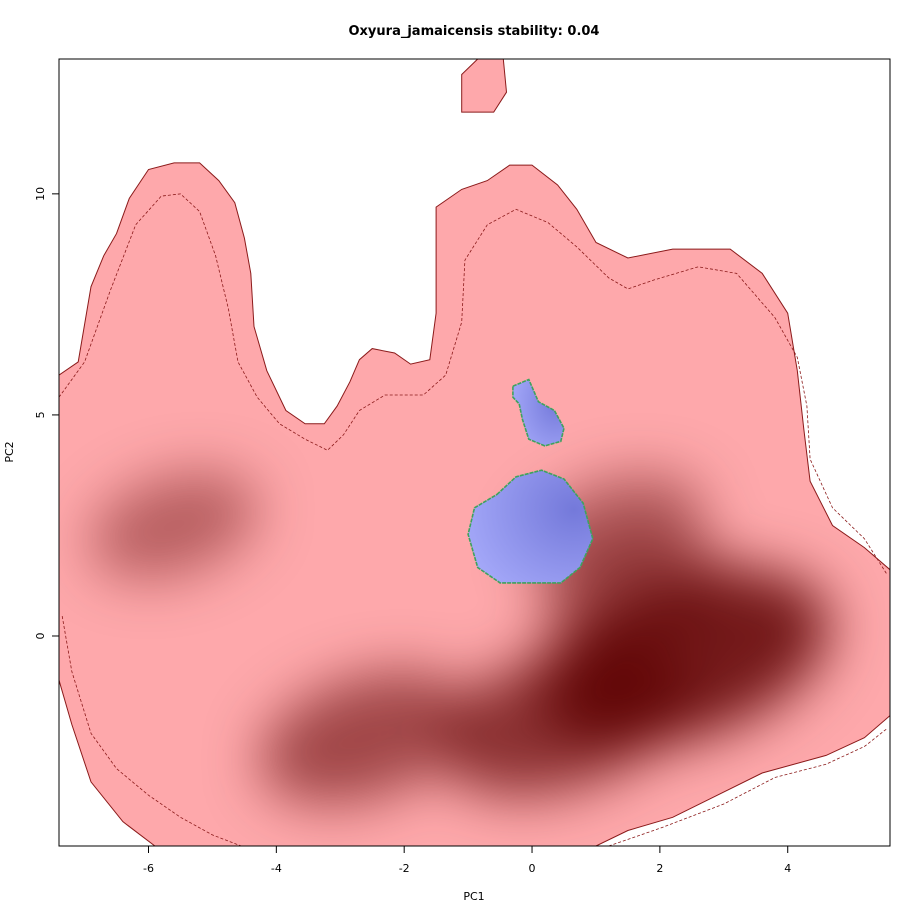  I want to click on chart-title: Oxyura_jamaicensis stability: 0.04, so click(474, 31).